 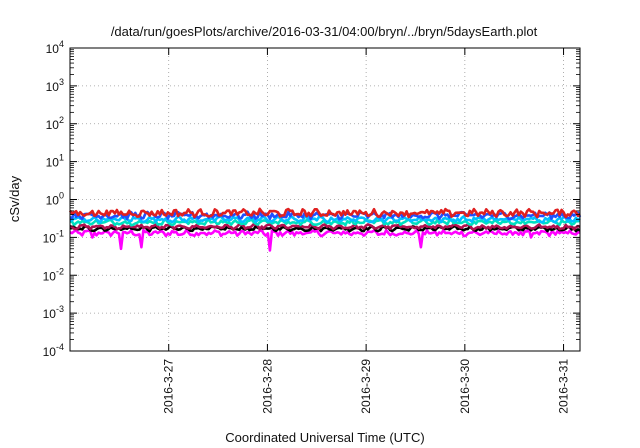 What do you see at coordinates (55, 199) in the screenshot?
I see `y-tick-label: 10⁰` at bounding box center [55, 199].